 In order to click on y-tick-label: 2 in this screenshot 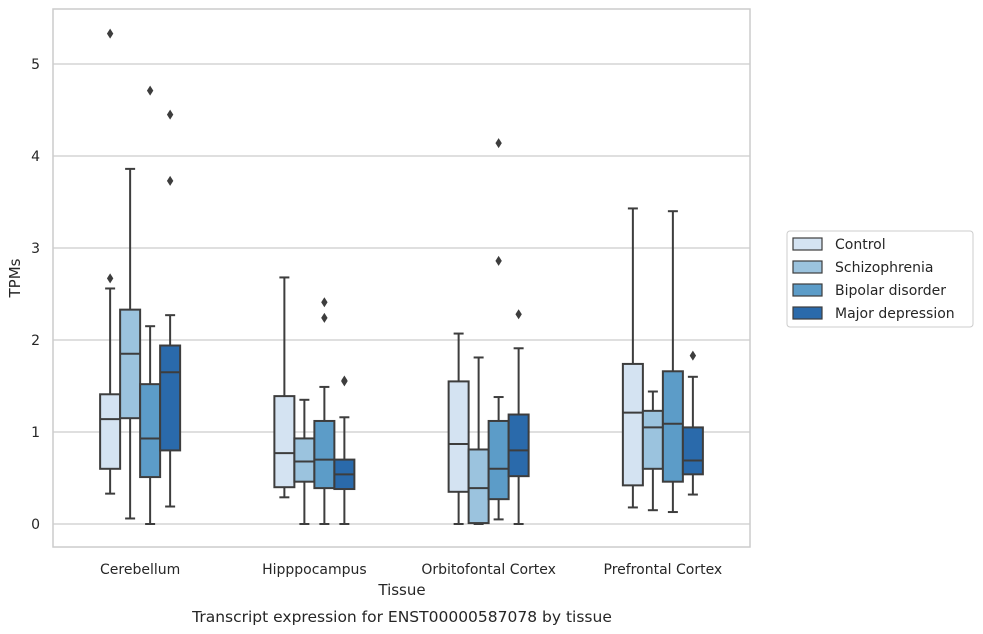, I will do `click(35, 341)`.